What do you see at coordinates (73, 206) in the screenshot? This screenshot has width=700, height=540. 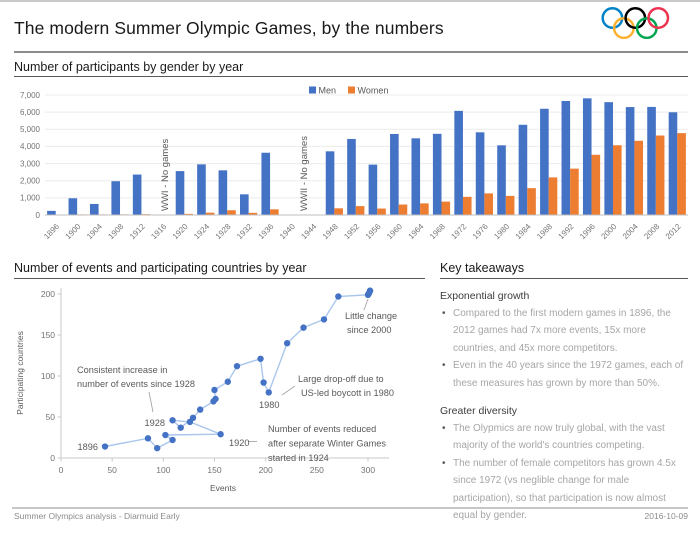 I see `men-bar-1900` at bounding box center [73, 206].